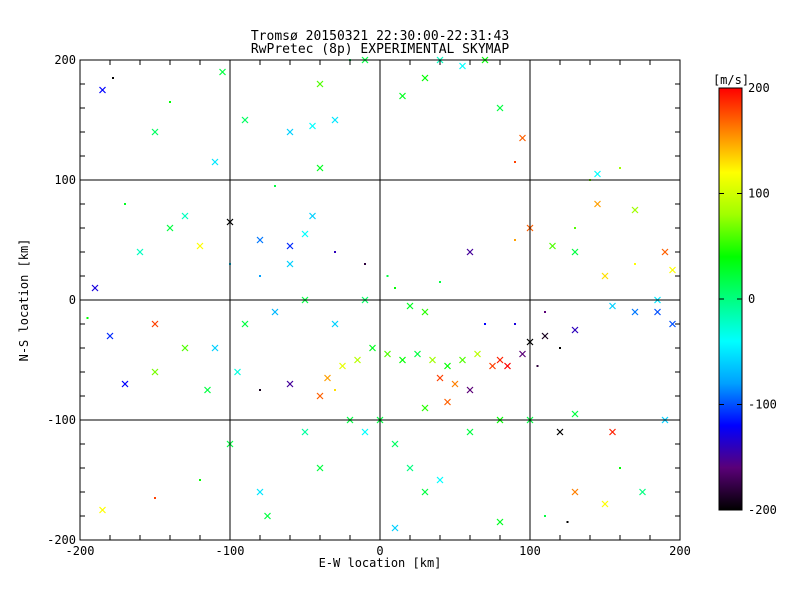 This screenshot has height=600, width=800. What do you see at coordinates (759, 88) in the screenshot?
I see `colorbar-tick-label: 200` at bounding box center [759, 88].